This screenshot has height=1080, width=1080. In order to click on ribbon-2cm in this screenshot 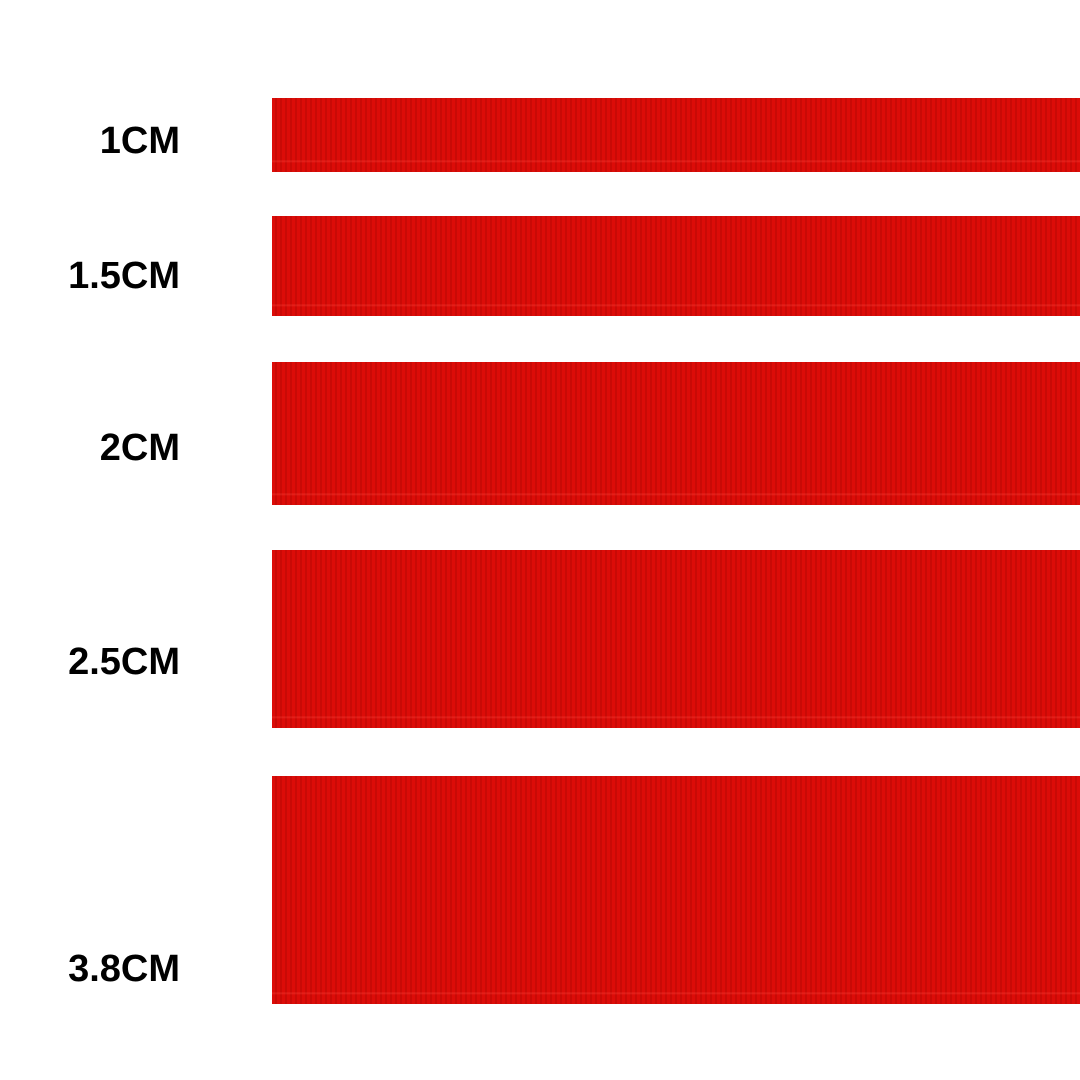, I will do `click(676, 433)`.